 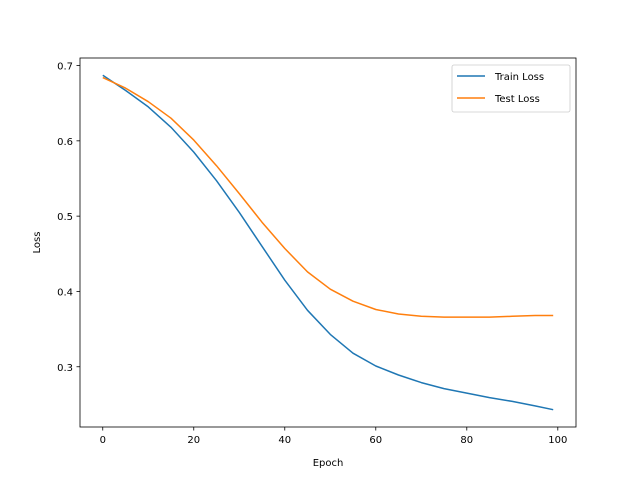 I want to click on y-axis-label: Loss, so click(x=37, y=243).